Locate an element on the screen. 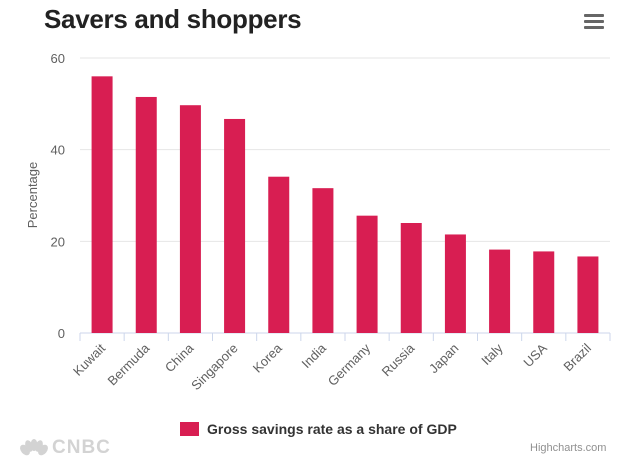  y-tick-label: 0 is located at coordinates (61, 333).